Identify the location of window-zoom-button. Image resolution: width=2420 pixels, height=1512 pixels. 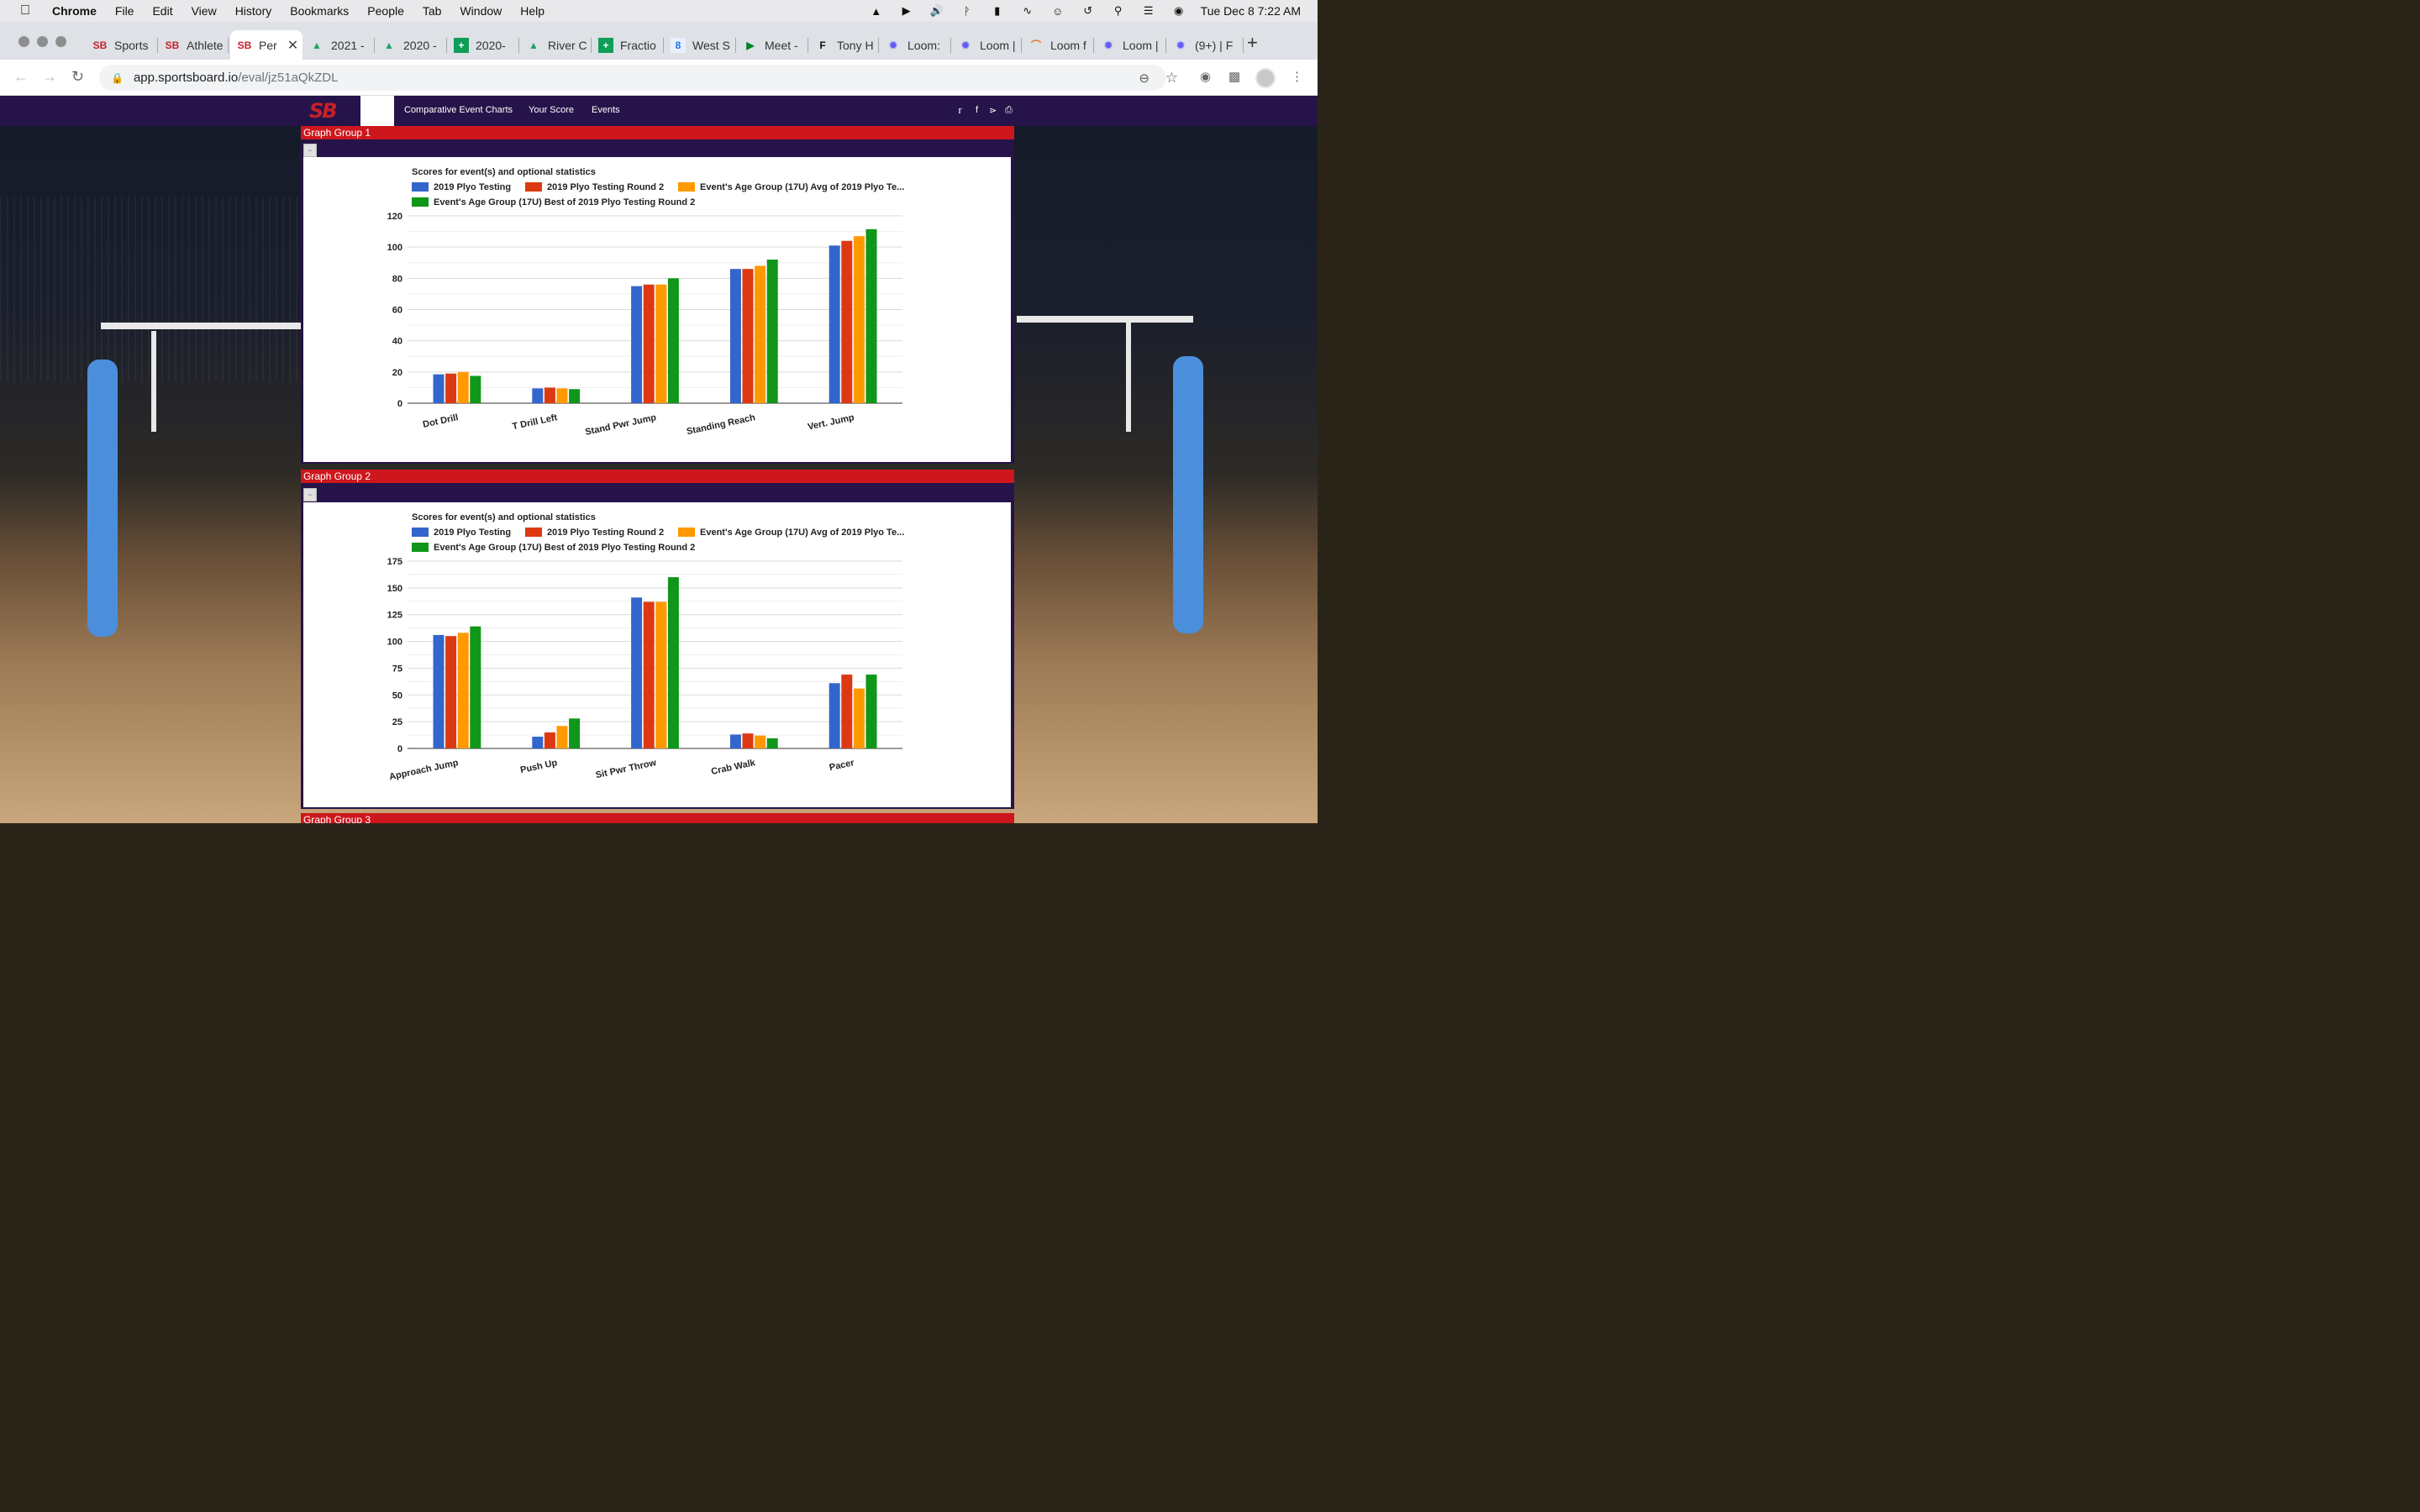
(60, 41).